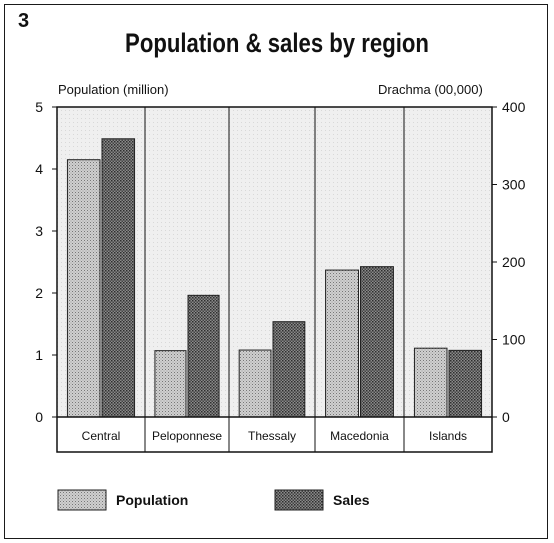 This screenshot has width=554, height=543. Describe the element at coordinates (430, 89) in the screenshot. I see `y-right-axis-label: Drachma (00,000)` at that location.